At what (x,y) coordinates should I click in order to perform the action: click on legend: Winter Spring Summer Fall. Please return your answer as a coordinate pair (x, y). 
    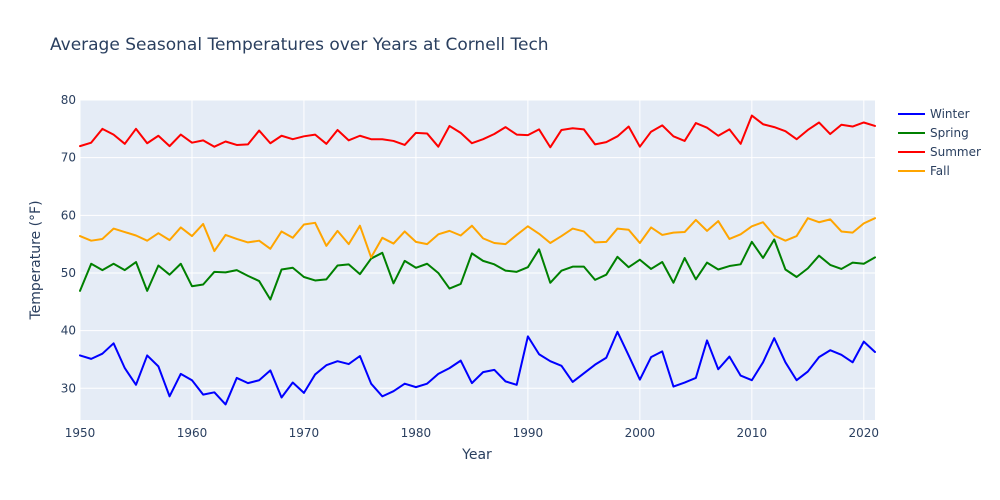
    Looking at the image, I should click on (939, 142).